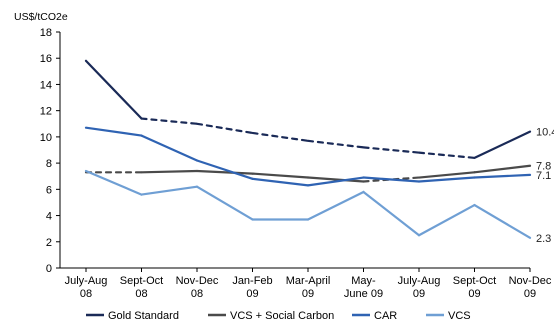  Describe the element at coordinates (46, 138) in the screenshot. I see `y-tick-label: 10` at that location.